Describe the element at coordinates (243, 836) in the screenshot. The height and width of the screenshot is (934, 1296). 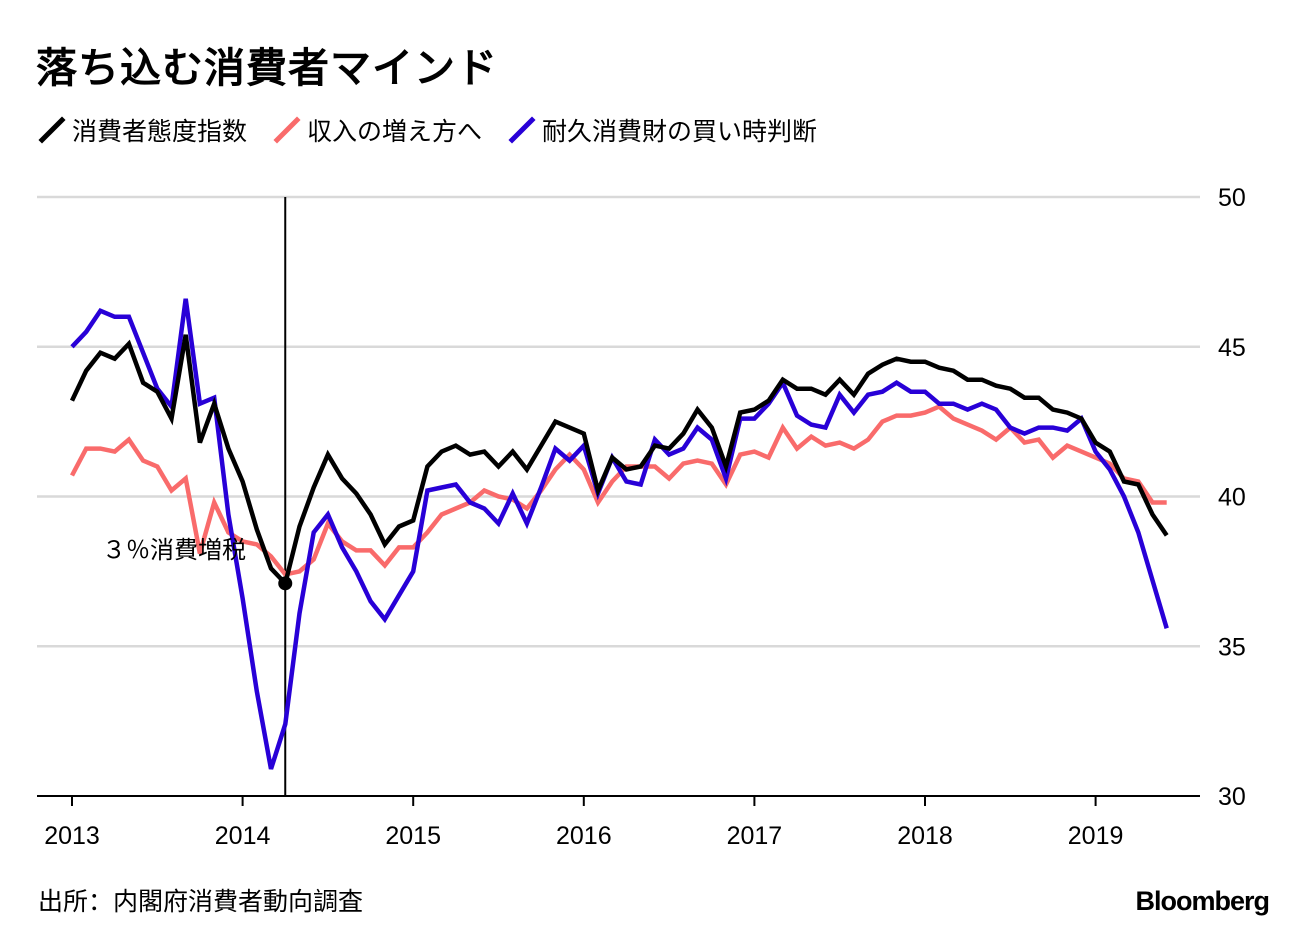
I see `x-tick-label: 2014` at that location.